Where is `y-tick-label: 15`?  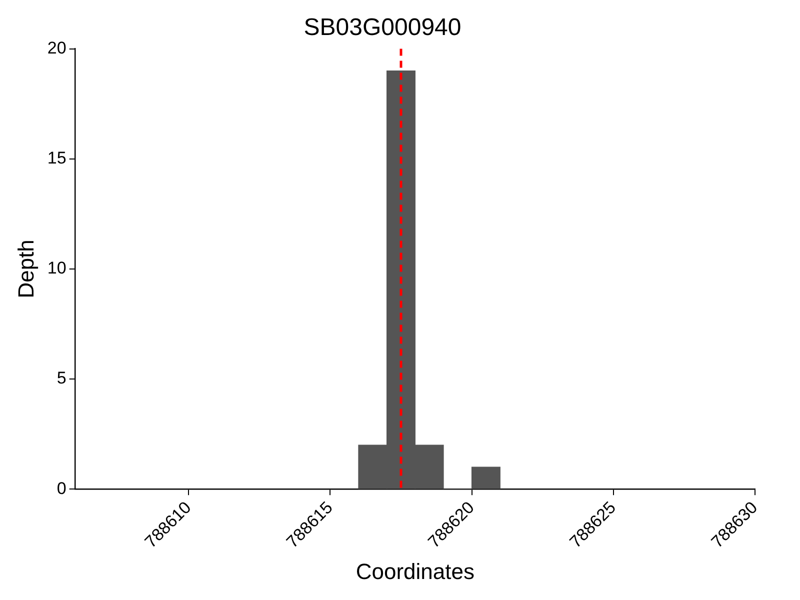 y-tick-label: 15 is located at coordinates (56, 158).